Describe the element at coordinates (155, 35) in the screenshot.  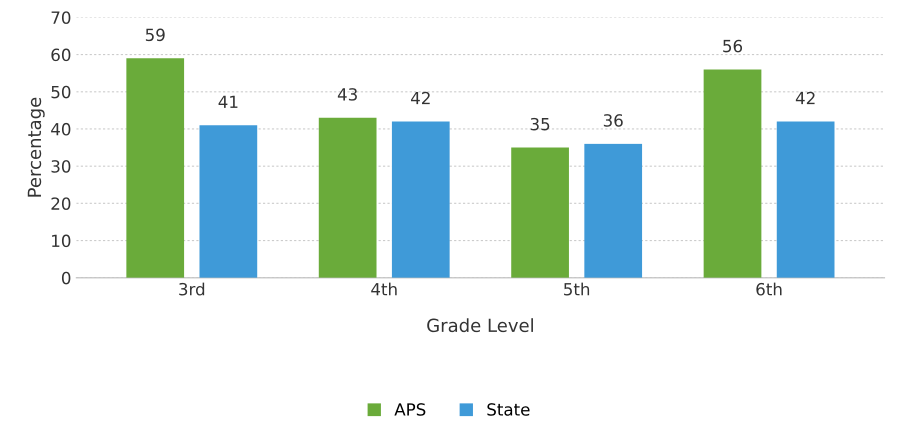
I see `data-label: 59` at that location.